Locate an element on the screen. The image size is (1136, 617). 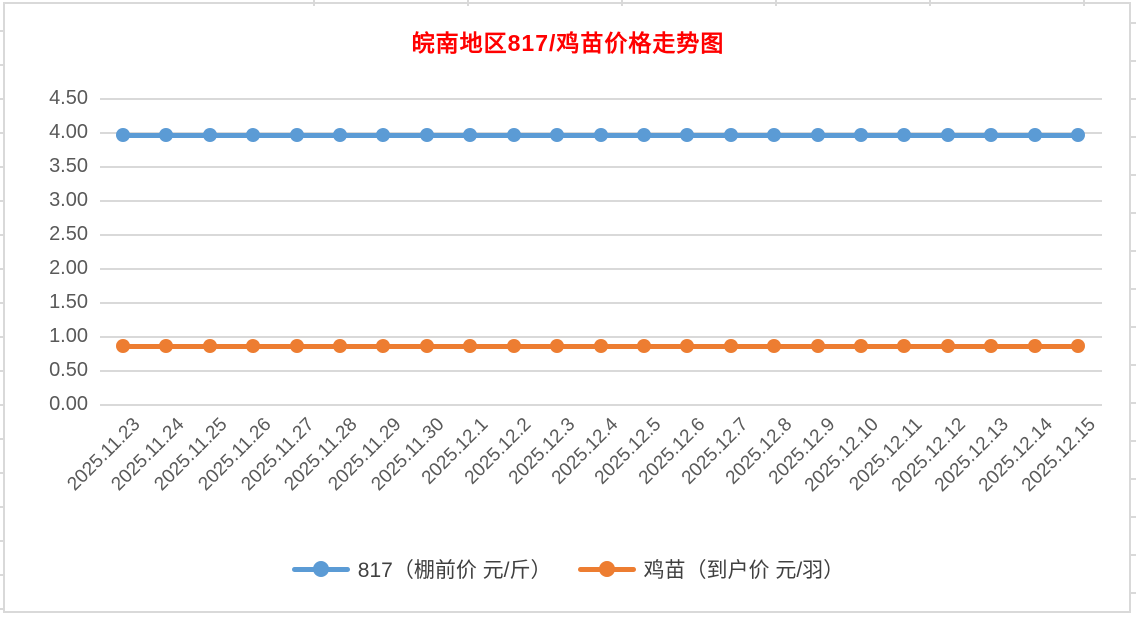
y-axis-tick-label: 3.00 is located at coordinates (68, 200).